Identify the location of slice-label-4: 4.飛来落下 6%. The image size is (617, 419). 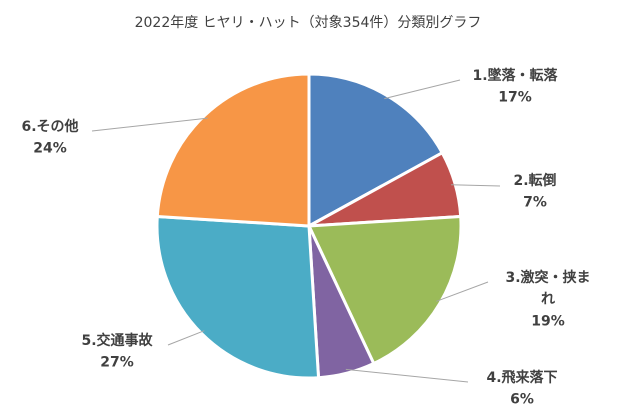
(521, 388).